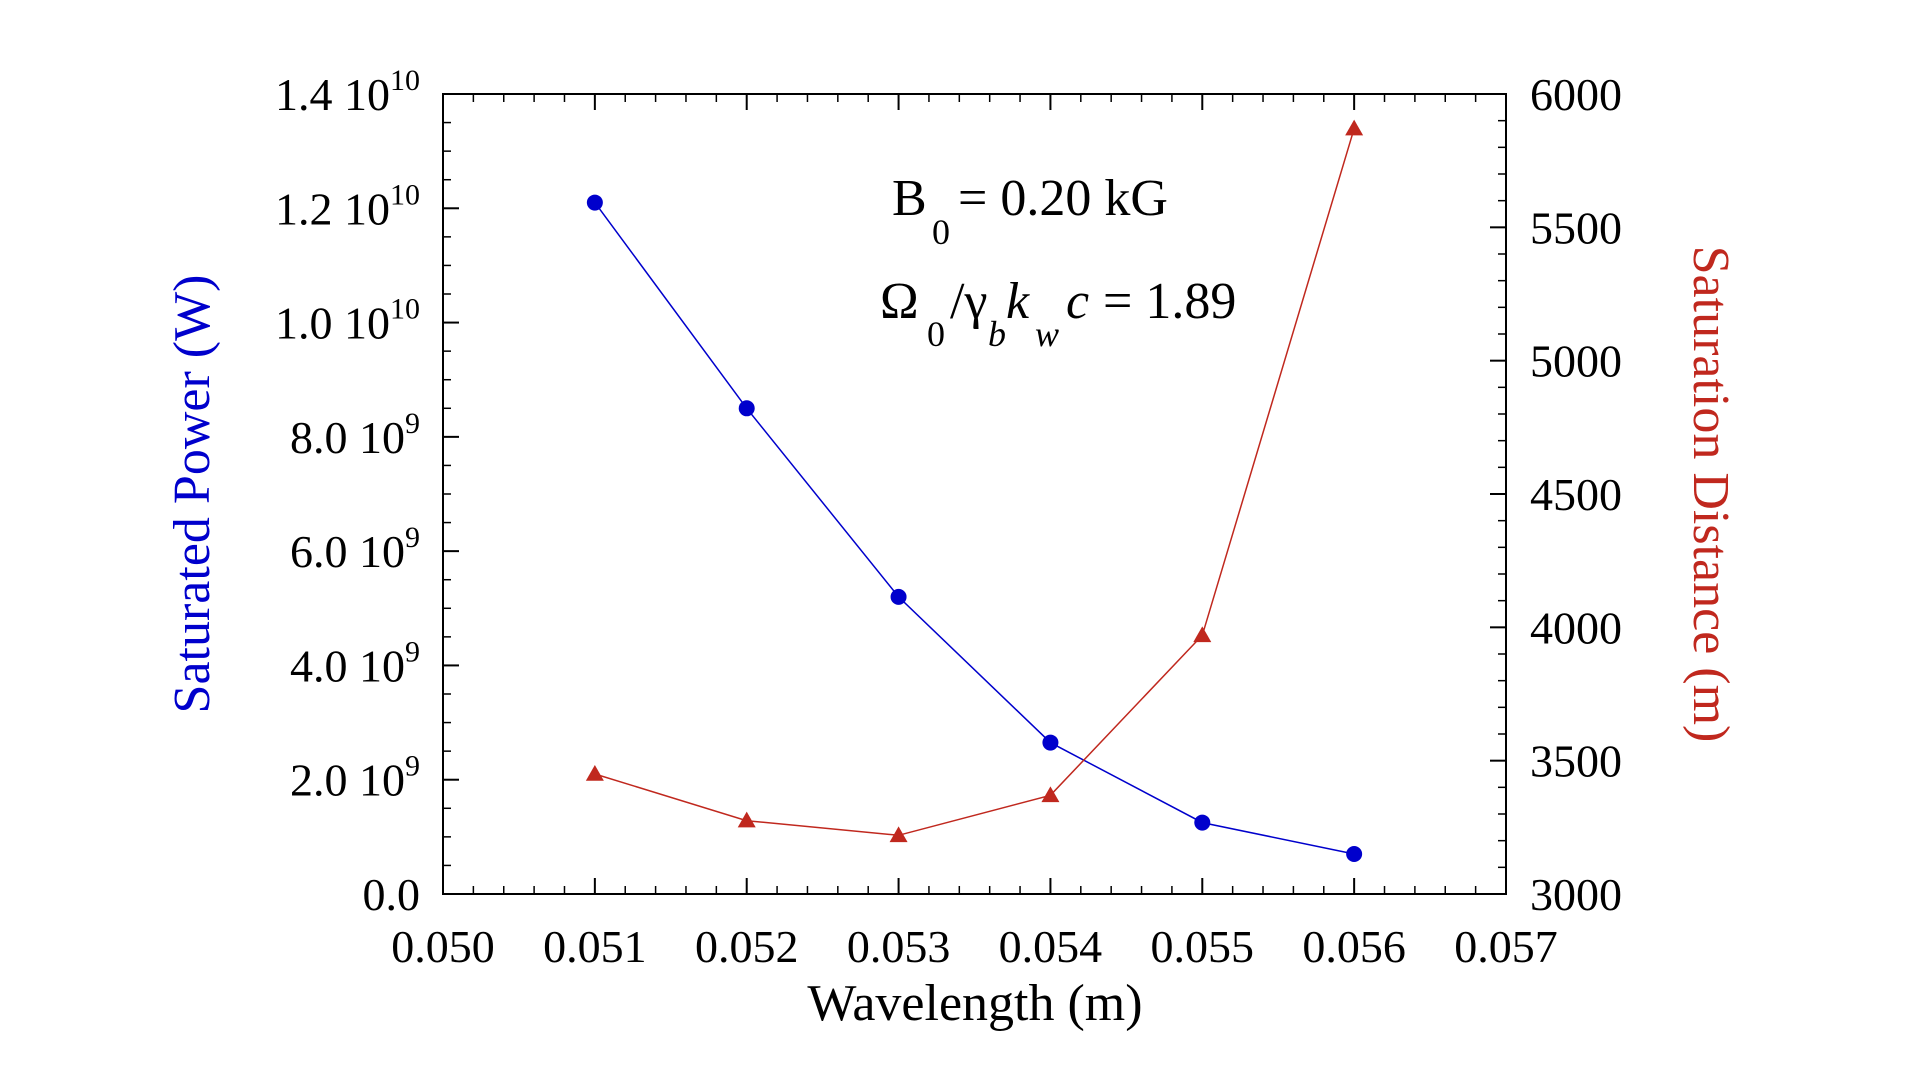 This screenshot has width=1920, height=1080. Describe the element at coordinates (1077, 301) in the screenshot. I see `annotation-c: c` at that location.